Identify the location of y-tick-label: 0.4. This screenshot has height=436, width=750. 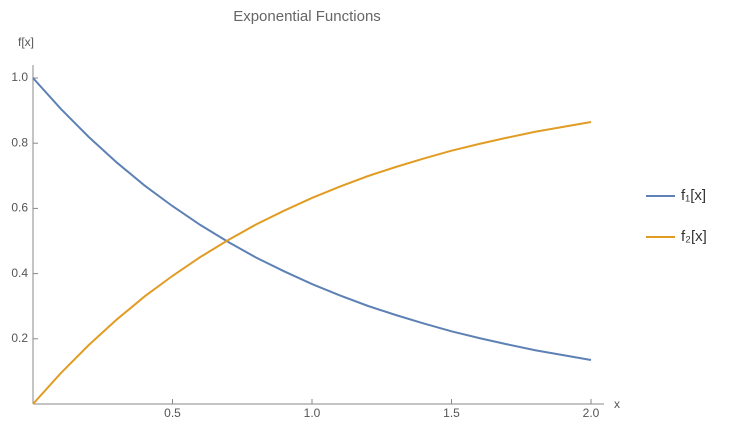
(19, 273).